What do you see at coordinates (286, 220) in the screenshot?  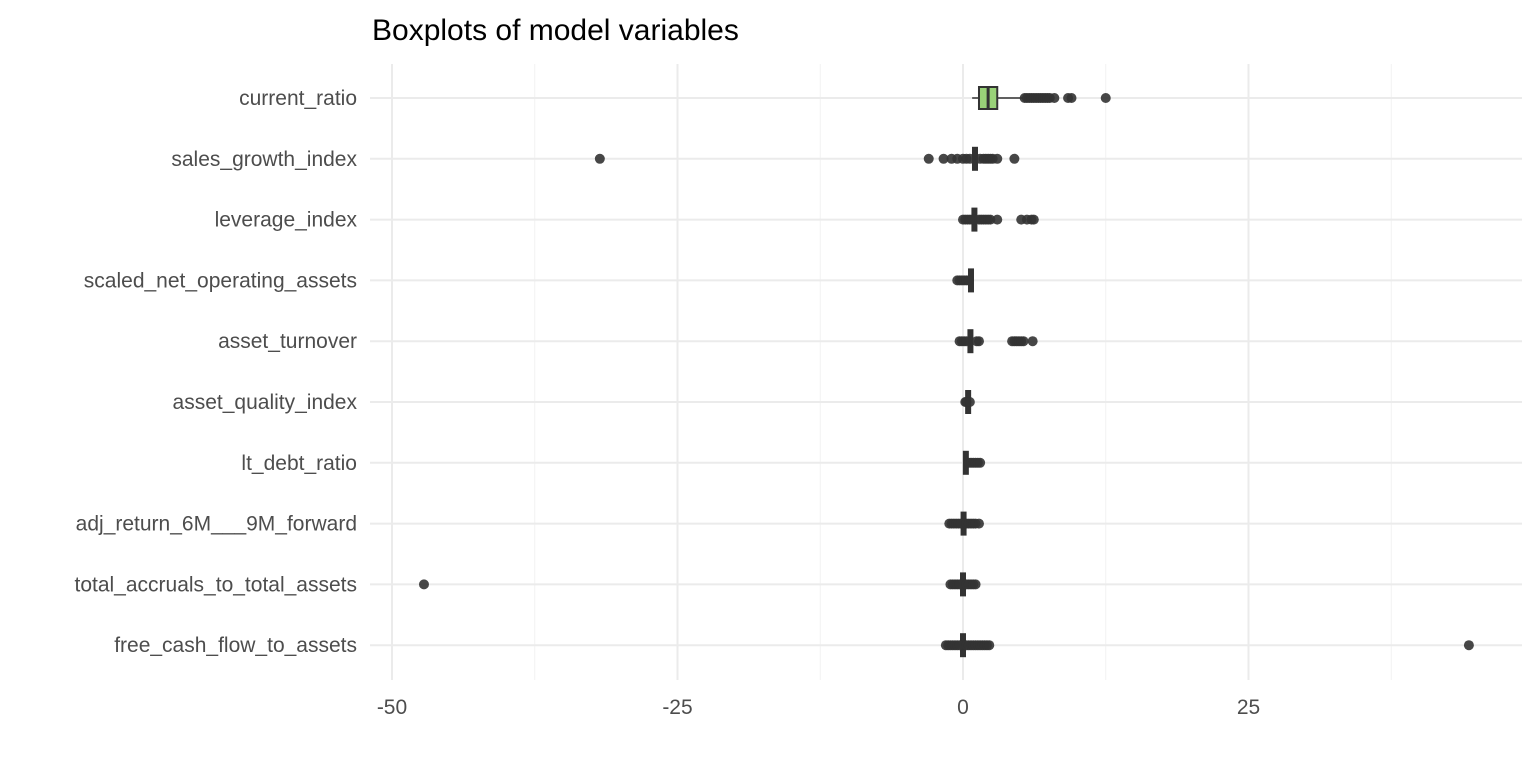 I see `category-label: leverage_index` at bounding box center [286, 220].